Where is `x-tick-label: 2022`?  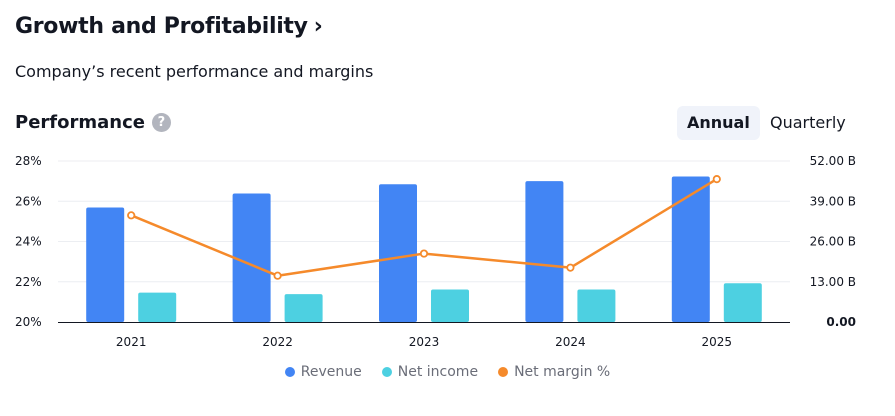 x-tick-label: 2022 is located at coordinates (277, 342).